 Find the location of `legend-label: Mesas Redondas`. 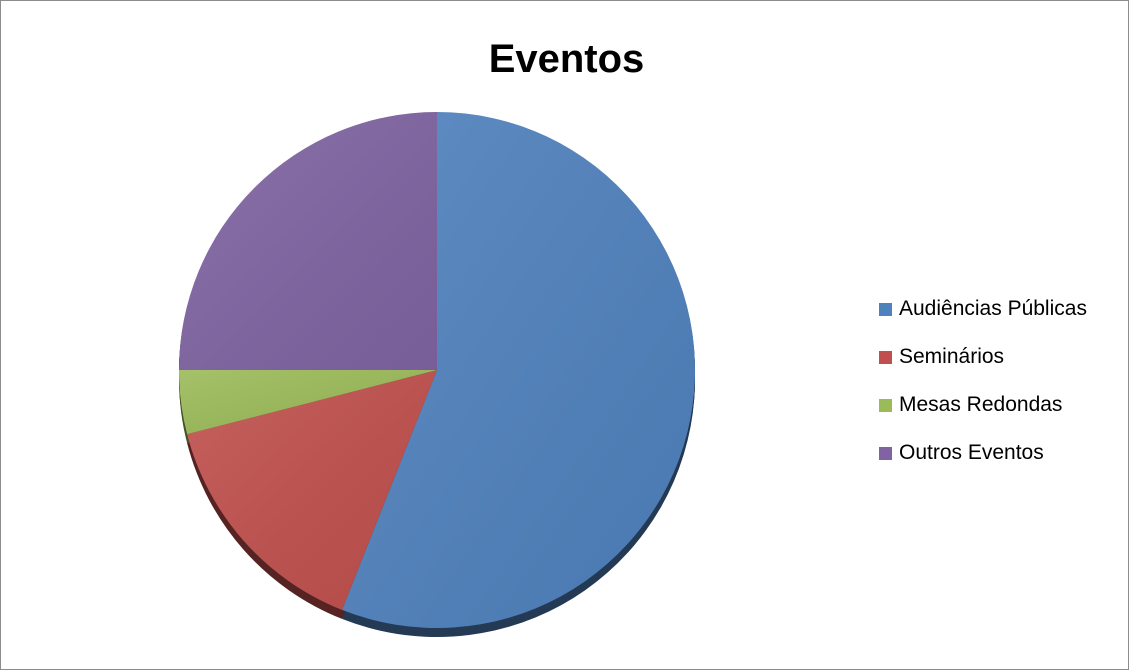

legend-label: Mesas Redondas is located at coordinates (981, 404).